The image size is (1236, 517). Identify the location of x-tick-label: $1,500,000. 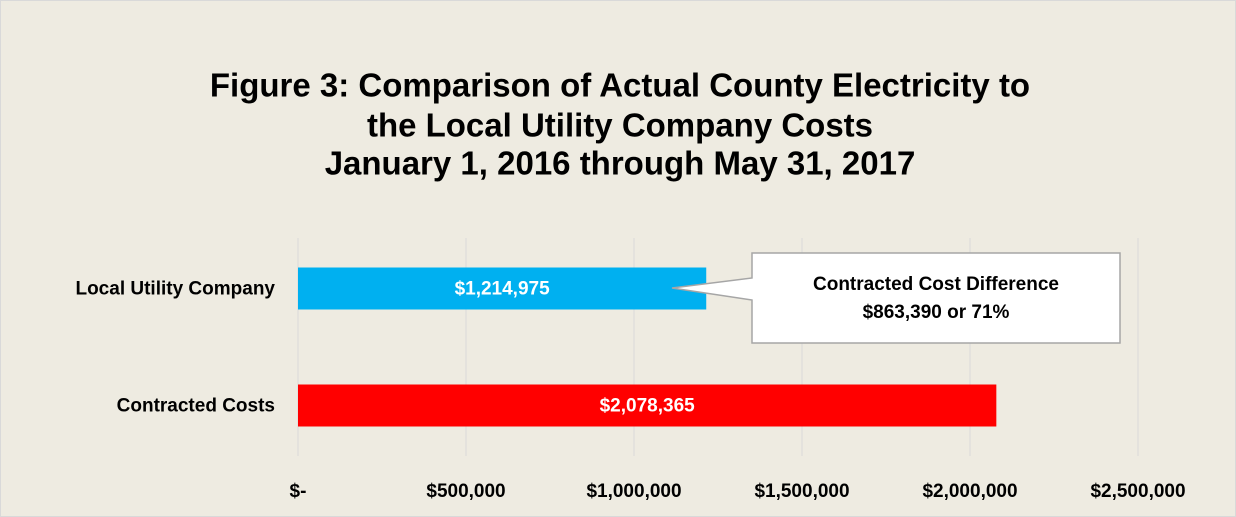
(801, 491).